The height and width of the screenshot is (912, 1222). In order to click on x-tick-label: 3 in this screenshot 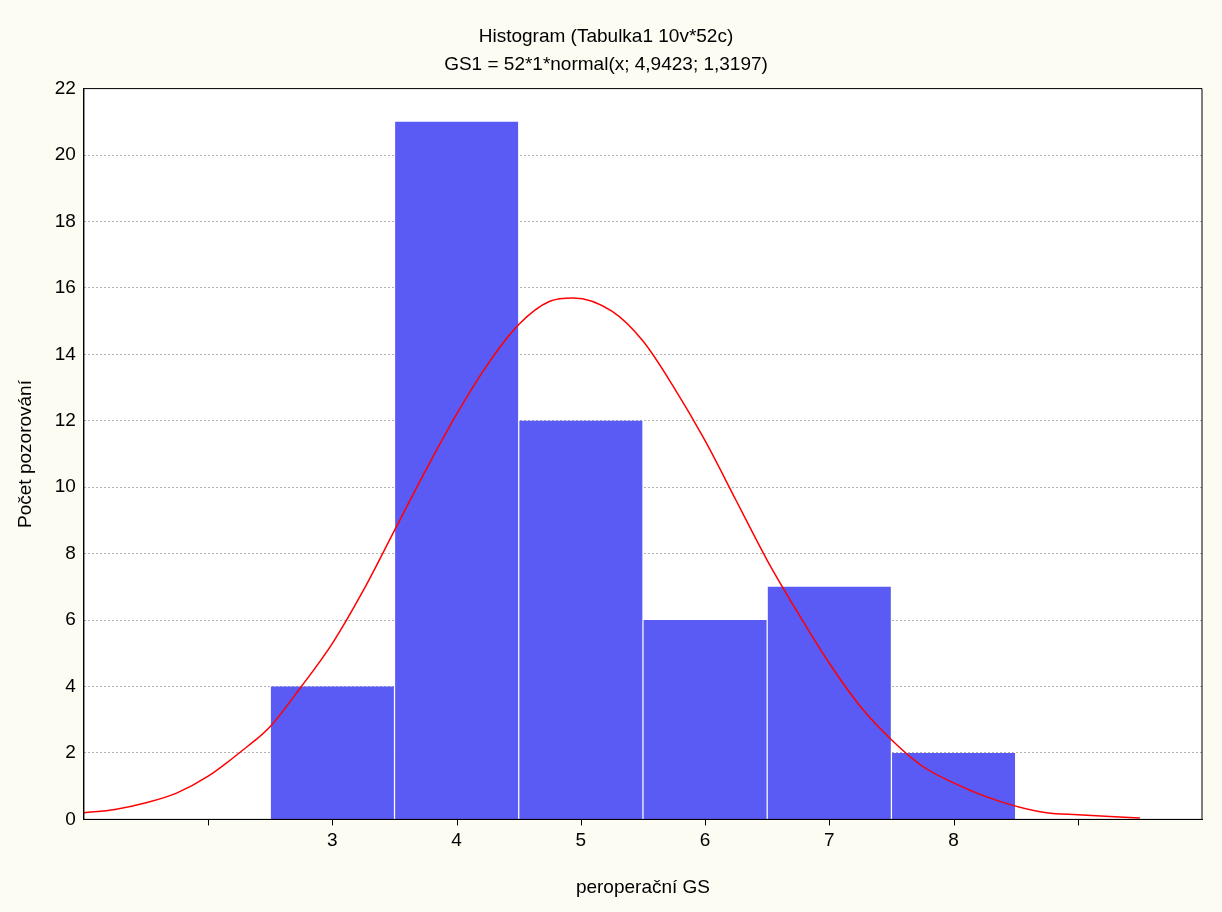, I will do `click(332, 840)`.